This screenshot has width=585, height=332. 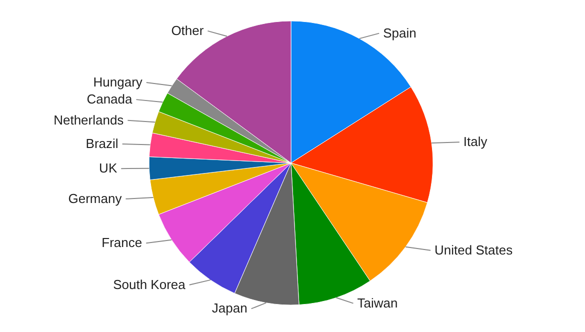 What do you see at coordinates (110, 99) in the screenshot?
I see `slice-label: Canada` at bounding box center [110, 99].